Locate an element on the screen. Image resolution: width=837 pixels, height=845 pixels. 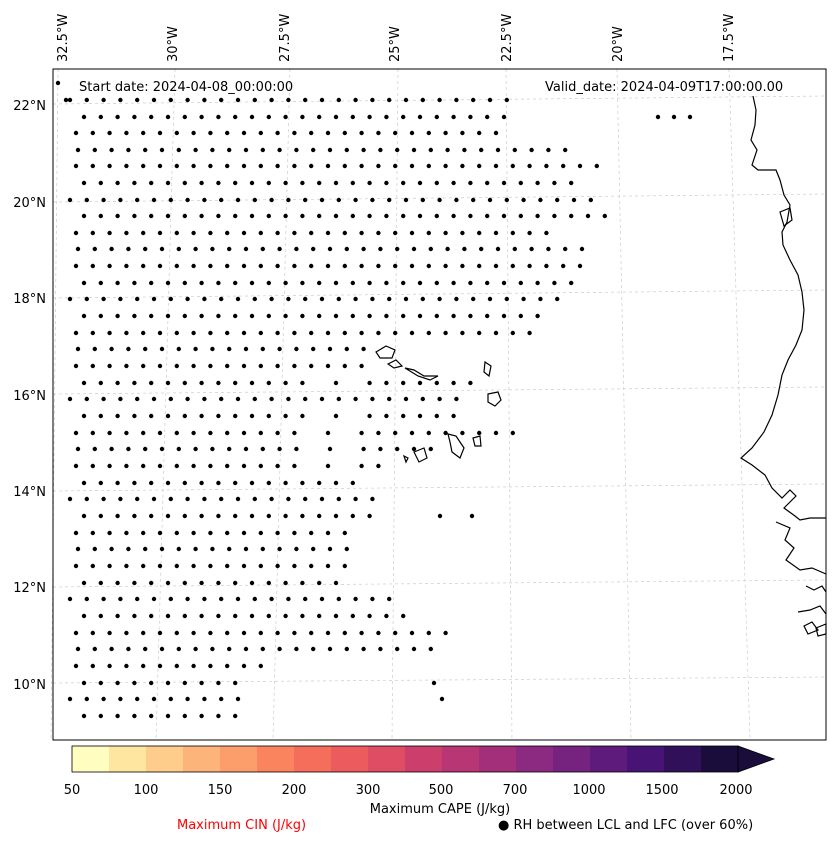
cin-legend-label: Maximum CIN (J/kg) is located at coordinates (242, 825).